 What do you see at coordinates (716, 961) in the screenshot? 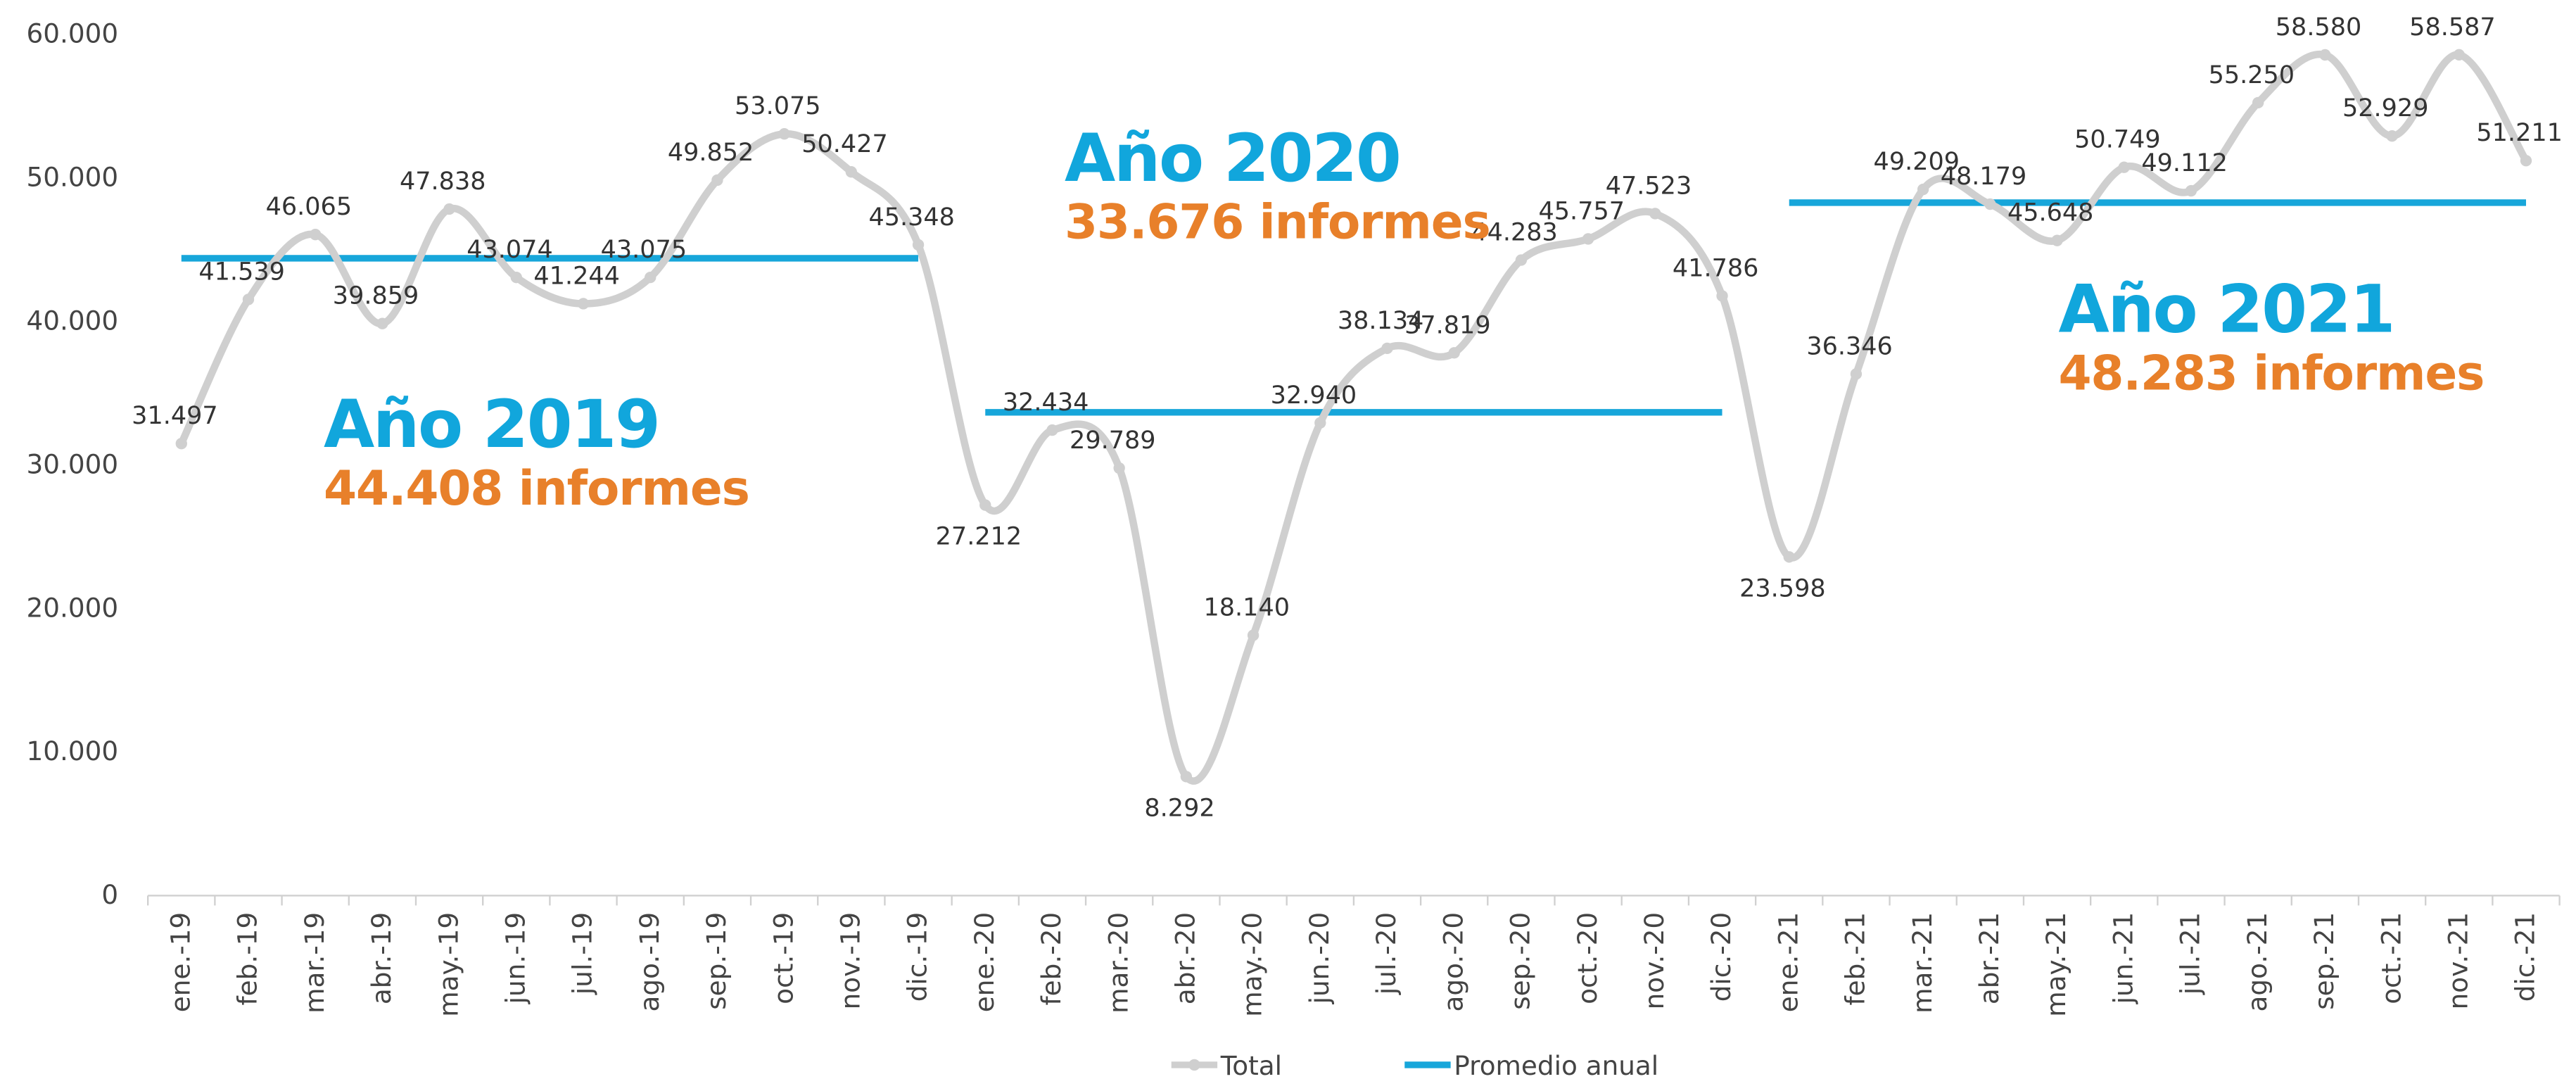
I see `x-tick-label: sep.-19` at bounding box center [716, 961].